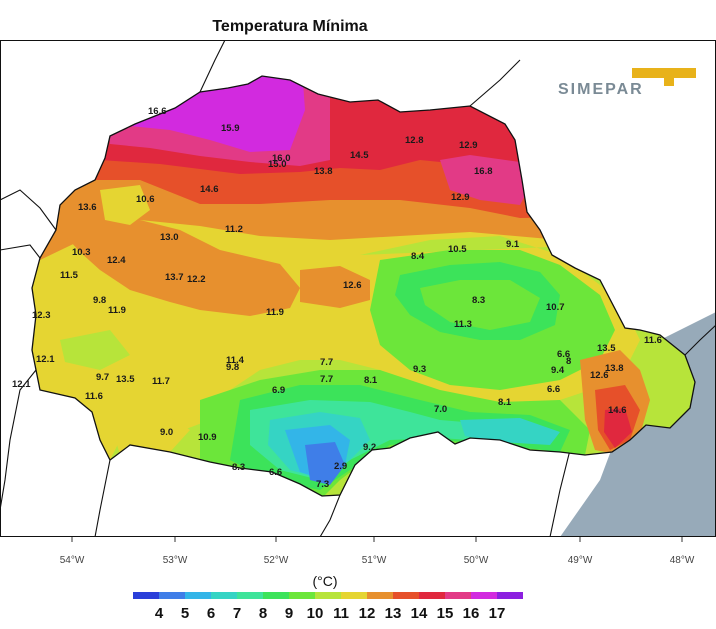 The height and width of the screenshot is (629, 716). I want to click on colorbar: 4 5 6 7 8 9 10 11 12 13 14 15 16 17, so click(328, 607).